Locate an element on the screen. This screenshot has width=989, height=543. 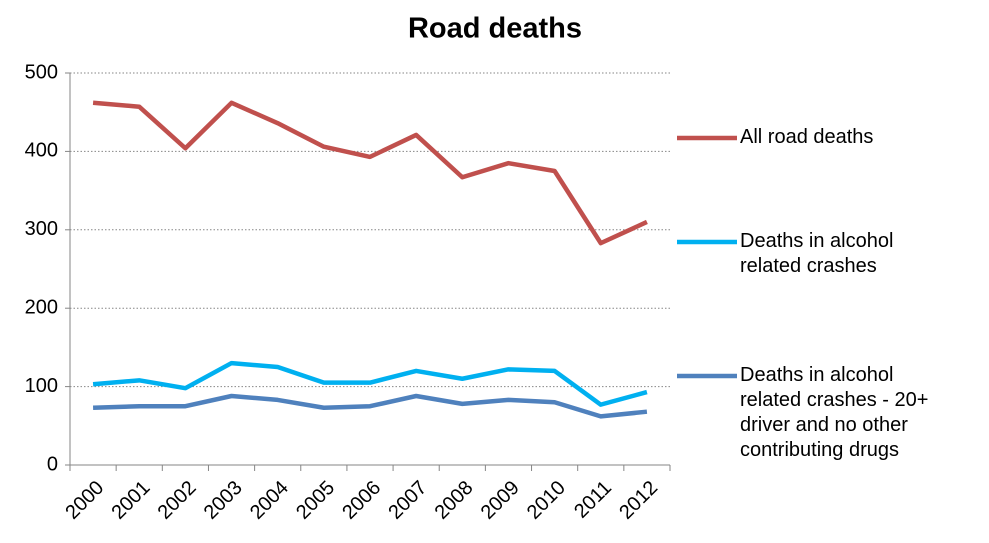
x-tick-label: 2005 is located at coordinates (315, 500).